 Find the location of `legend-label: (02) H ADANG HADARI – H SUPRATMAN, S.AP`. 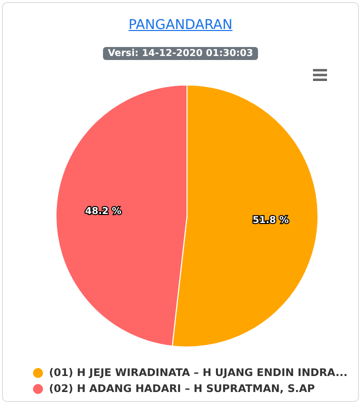

legend-label: (02) H ADANG HADARI – H SUPRATMAN, S.AP is located at coordinates (182, 389).